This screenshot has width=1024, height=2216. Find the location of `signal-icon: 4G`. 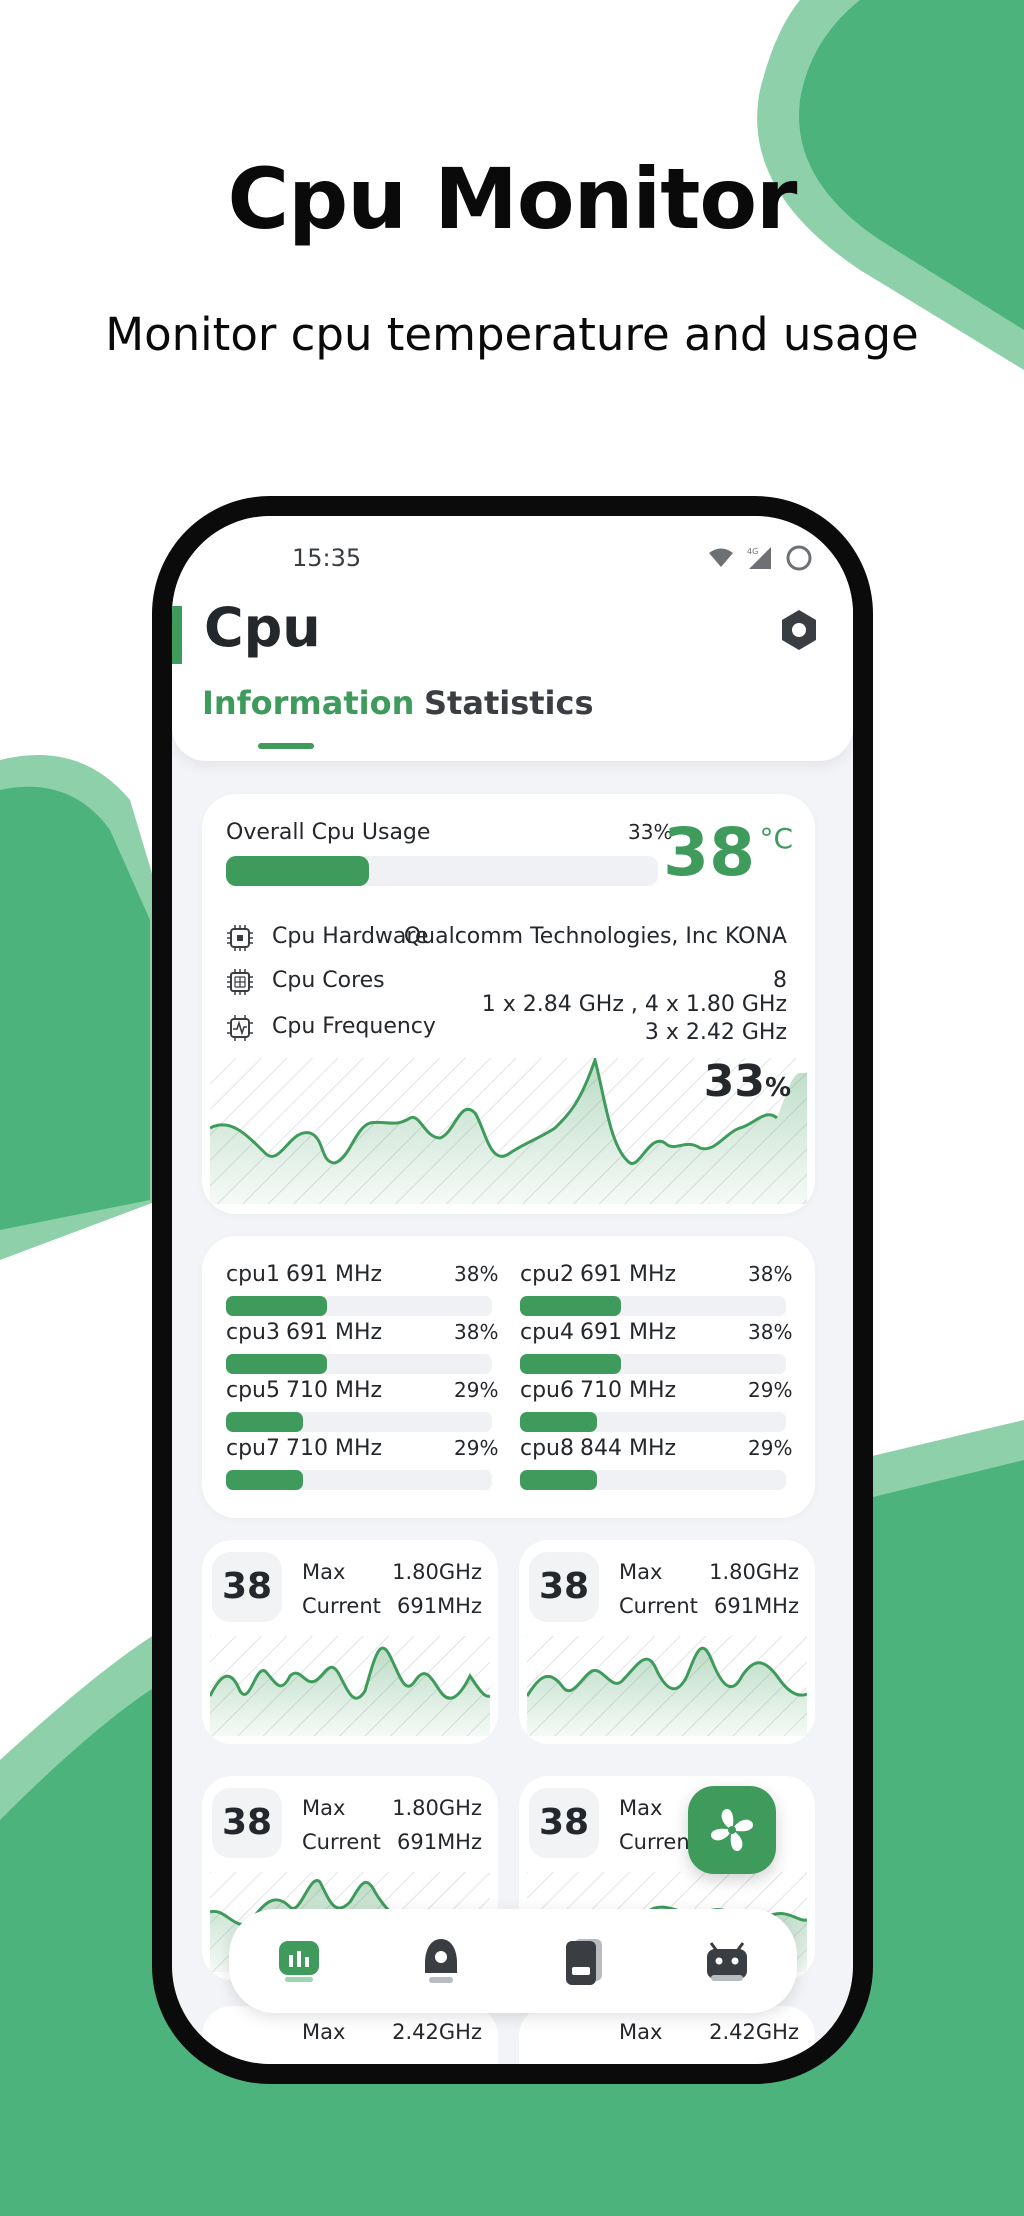

signal-icon: 4G is located at coordinates (759, 558).